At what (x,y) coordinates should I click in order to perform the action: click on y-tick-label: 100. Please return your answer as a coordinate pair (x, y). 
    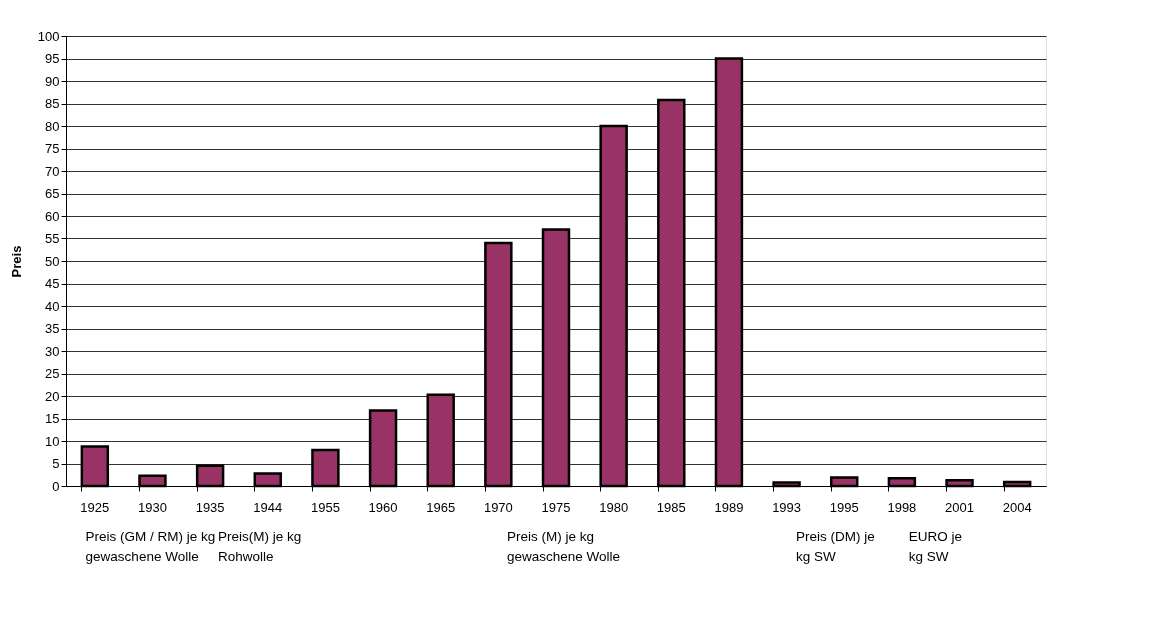
    Looking at the image, I should click on (48, 36).